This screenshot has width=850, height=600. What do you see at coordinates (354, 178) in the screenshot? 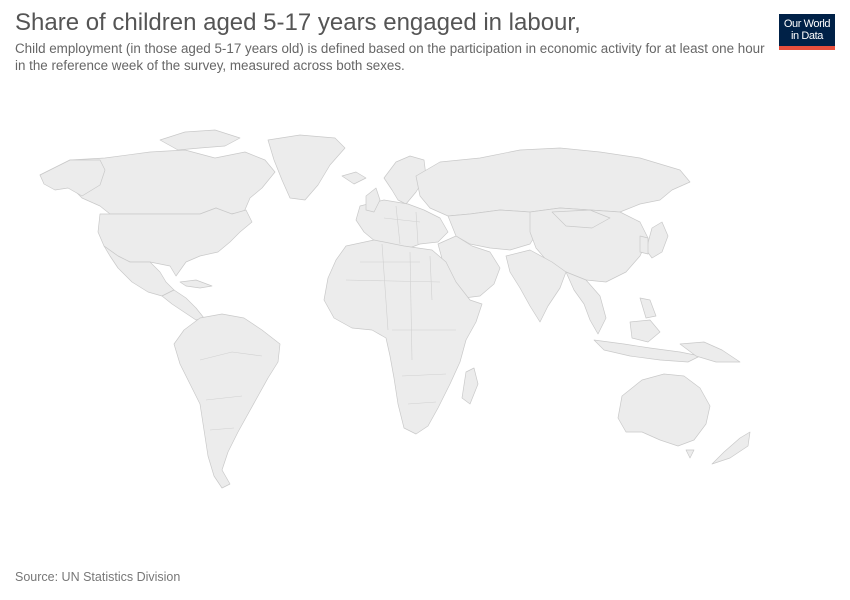
I see `country-iceland` at bounding box center [354, 178].